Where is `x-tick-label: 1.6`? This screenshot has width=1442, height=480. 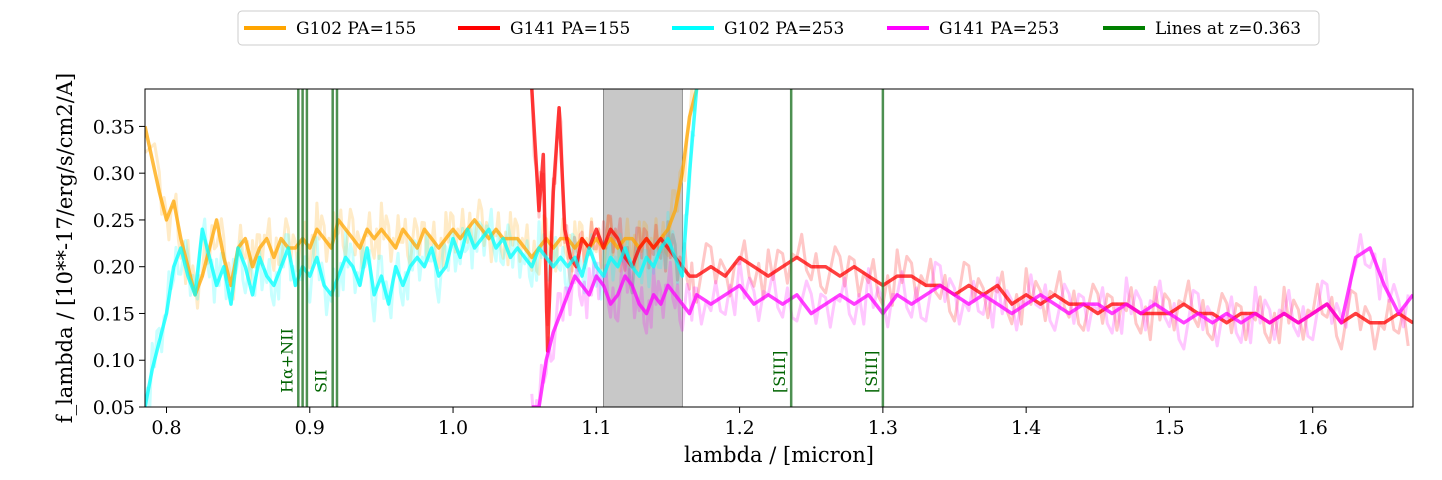
x-tick-label: 1.6 is located at coordinates (1313, 428).